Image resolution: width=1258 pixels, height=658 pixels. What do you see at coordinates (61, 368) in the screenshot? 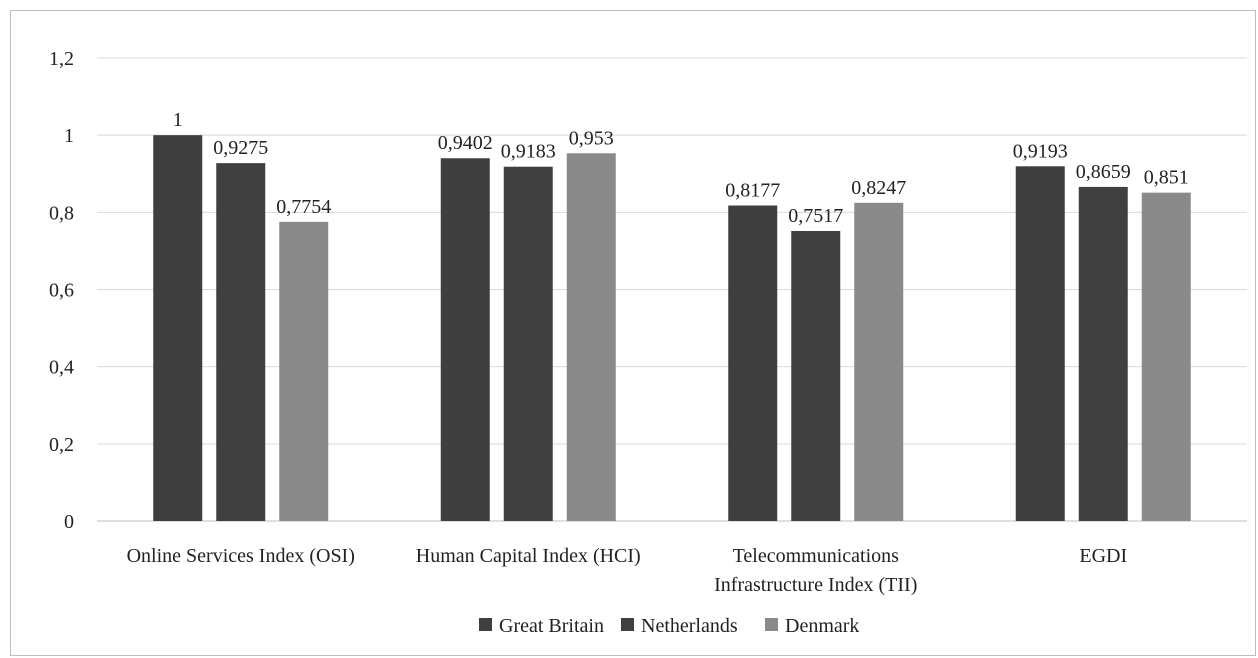
I see `y-tick-label: 0,4` at bounding box center [61, 368].